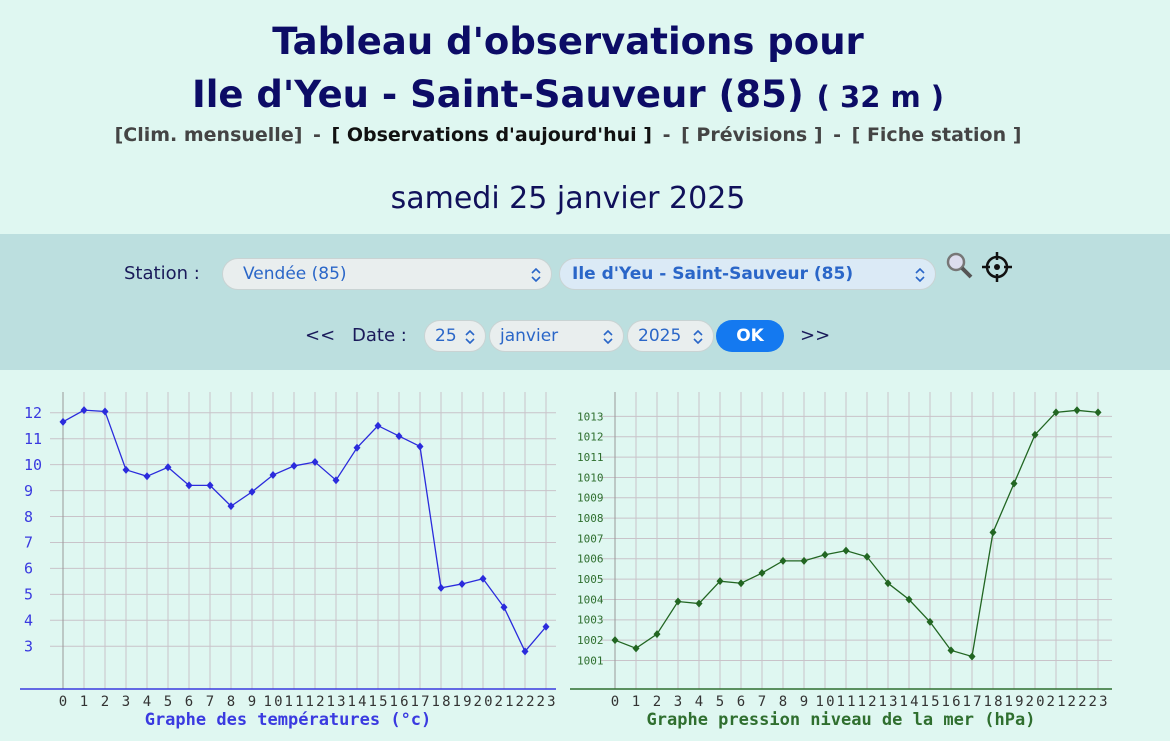 This screenshot has height=741, width=1170. I want to click on x-tick-label: 14, so click(357, 702).